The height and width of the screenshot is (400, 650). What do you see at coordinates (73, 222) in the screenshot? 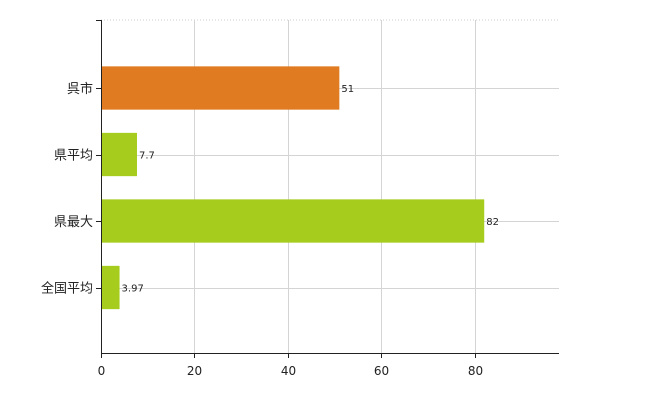
I see `category-label: 県最大` at bounding box center [73, 222].